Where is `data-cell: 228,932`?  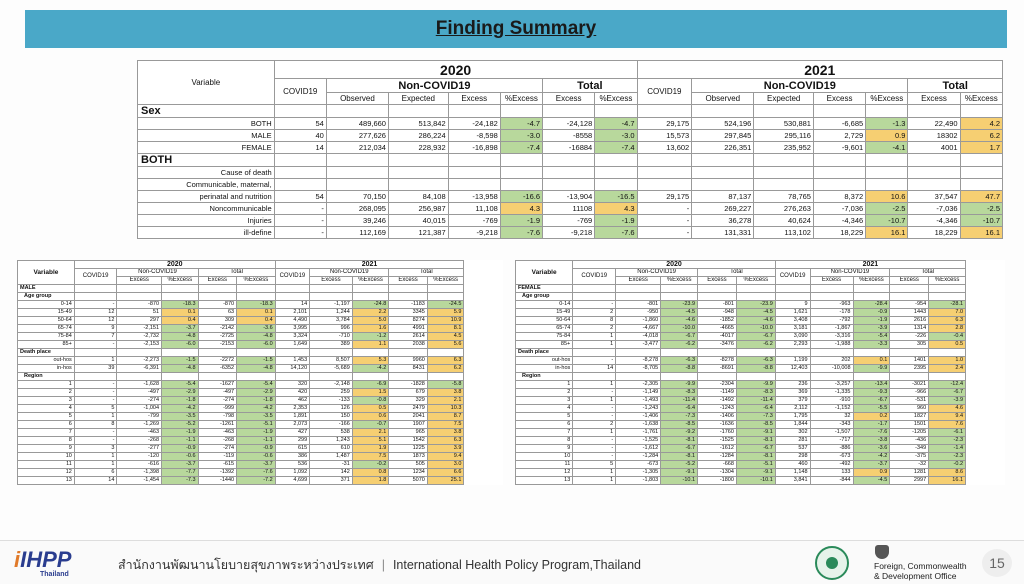 data-cell: 228,932 is located at coordinates (418, 147).